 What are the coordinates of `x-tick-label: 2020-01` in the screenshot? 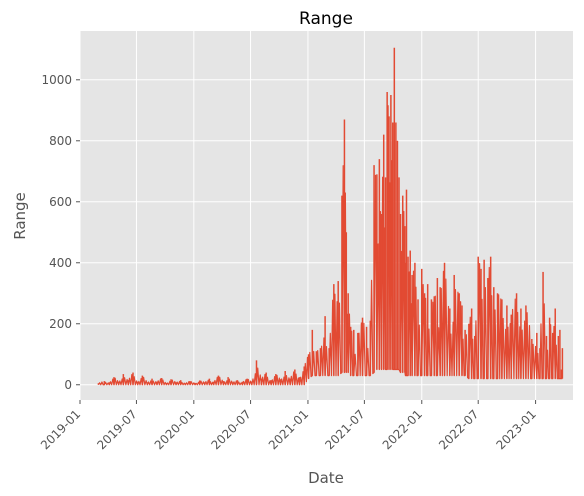 It's located at (174, 429).